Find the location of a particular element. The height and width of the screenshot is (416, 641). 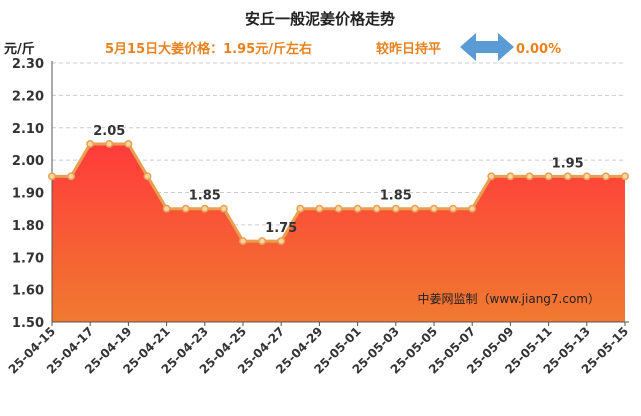

y-tick-label: 1.70 is located at coordinates (28, 258).